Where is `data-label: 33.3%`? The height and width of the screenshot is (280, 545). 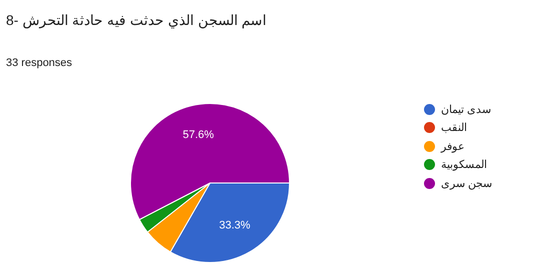
data-label: 33.3% is located at coordinates (234, 226).